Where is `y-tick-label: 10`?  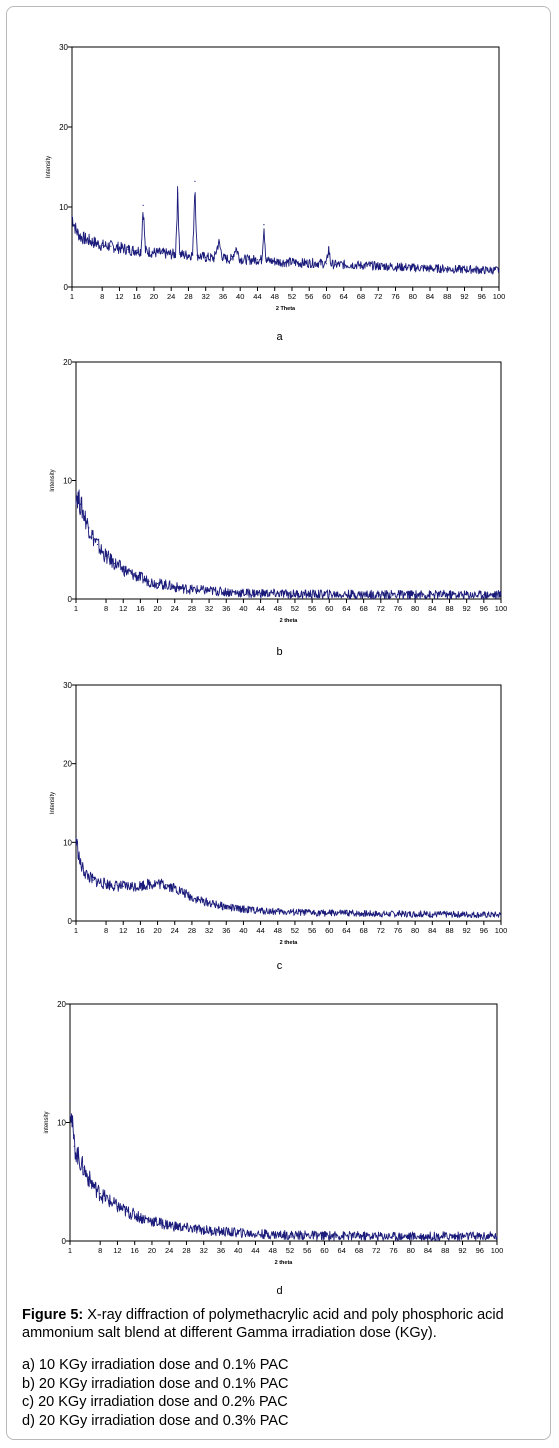
y-tick-label: 10 is located at coordinates (61, 1123).